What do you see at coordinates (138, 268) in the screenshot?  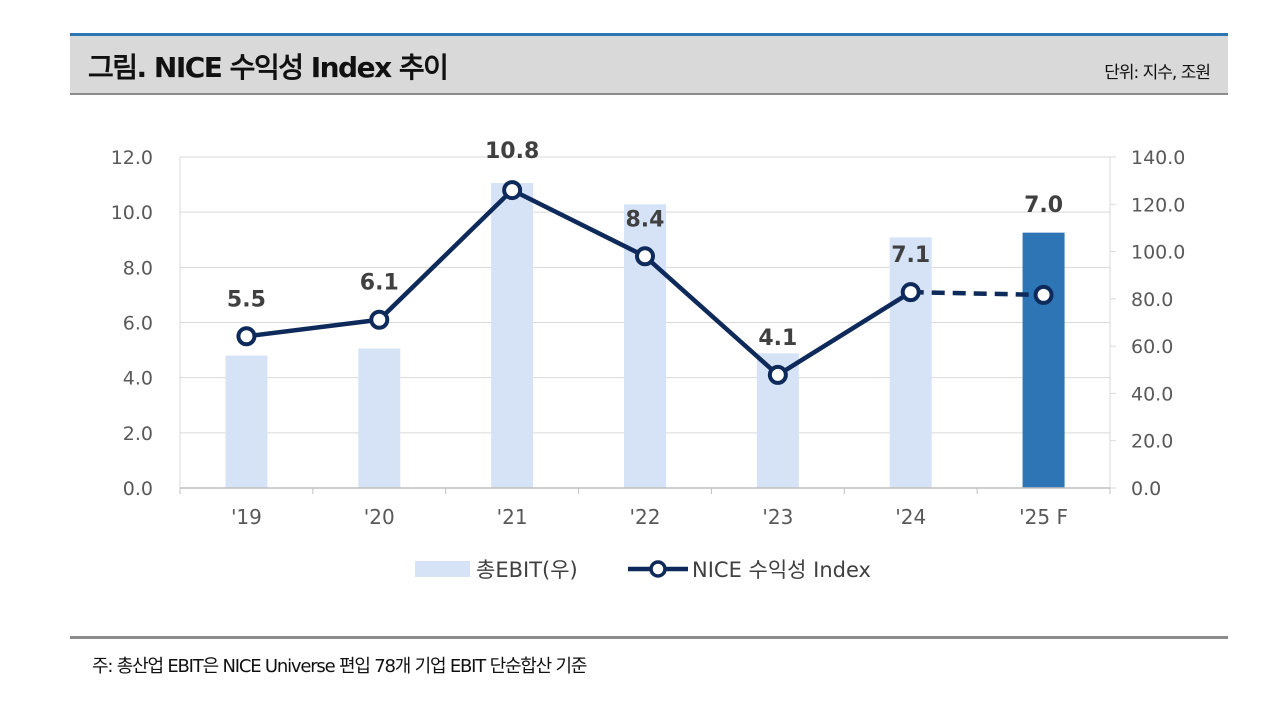 I see `y-left-tick-label: 8.0` at bounding box center [138, 268].